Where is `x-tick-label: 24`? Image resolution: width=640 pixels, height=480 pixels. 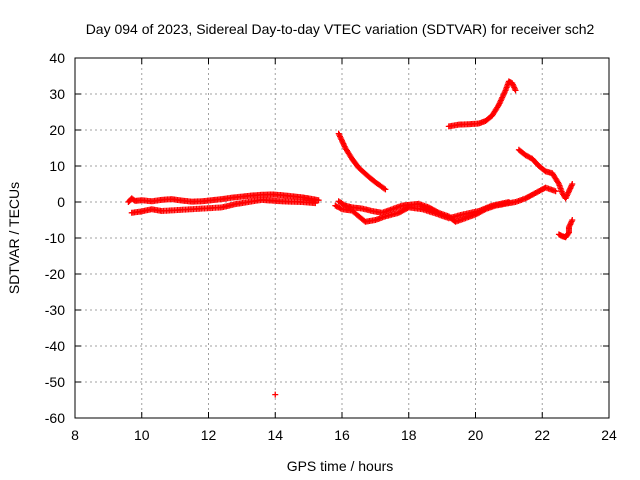
x-tick-label: 24 is located at coordinates (609, 435).